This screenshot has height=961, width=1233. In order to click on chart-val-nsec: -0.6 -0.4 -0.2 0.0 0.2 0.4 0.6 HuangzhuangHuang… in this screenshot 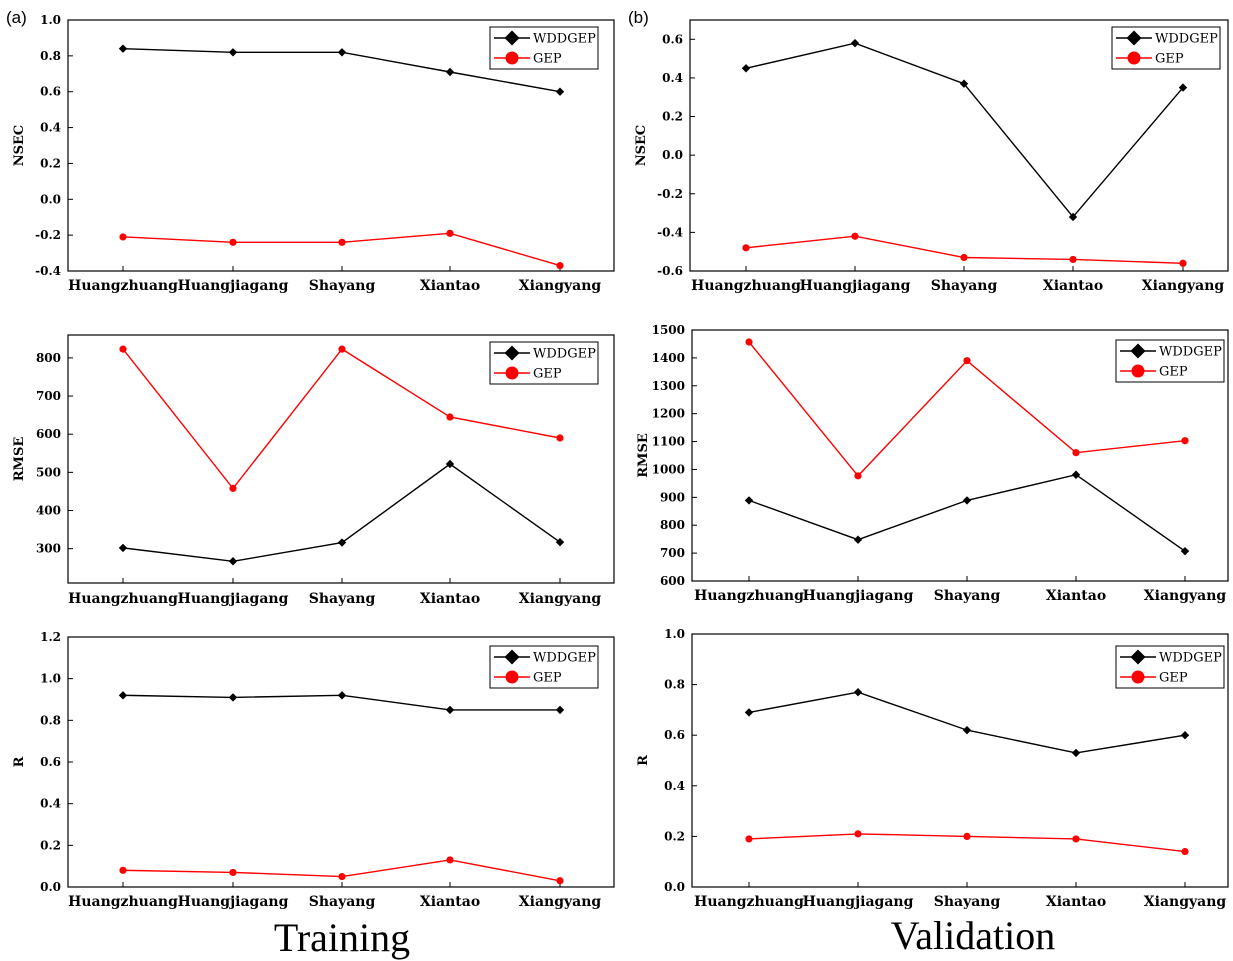, I will do `click(931, 156)`.